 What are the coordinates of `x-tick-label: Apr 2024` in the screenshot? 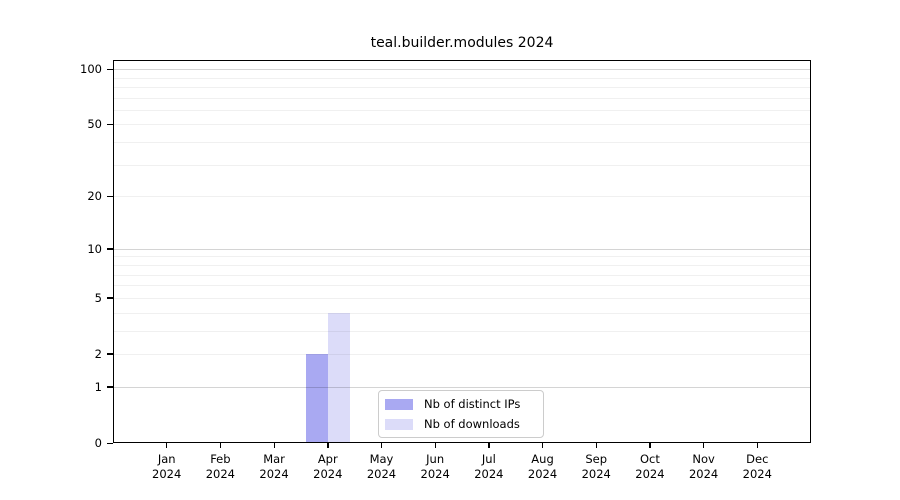 It's located at (328, 467).